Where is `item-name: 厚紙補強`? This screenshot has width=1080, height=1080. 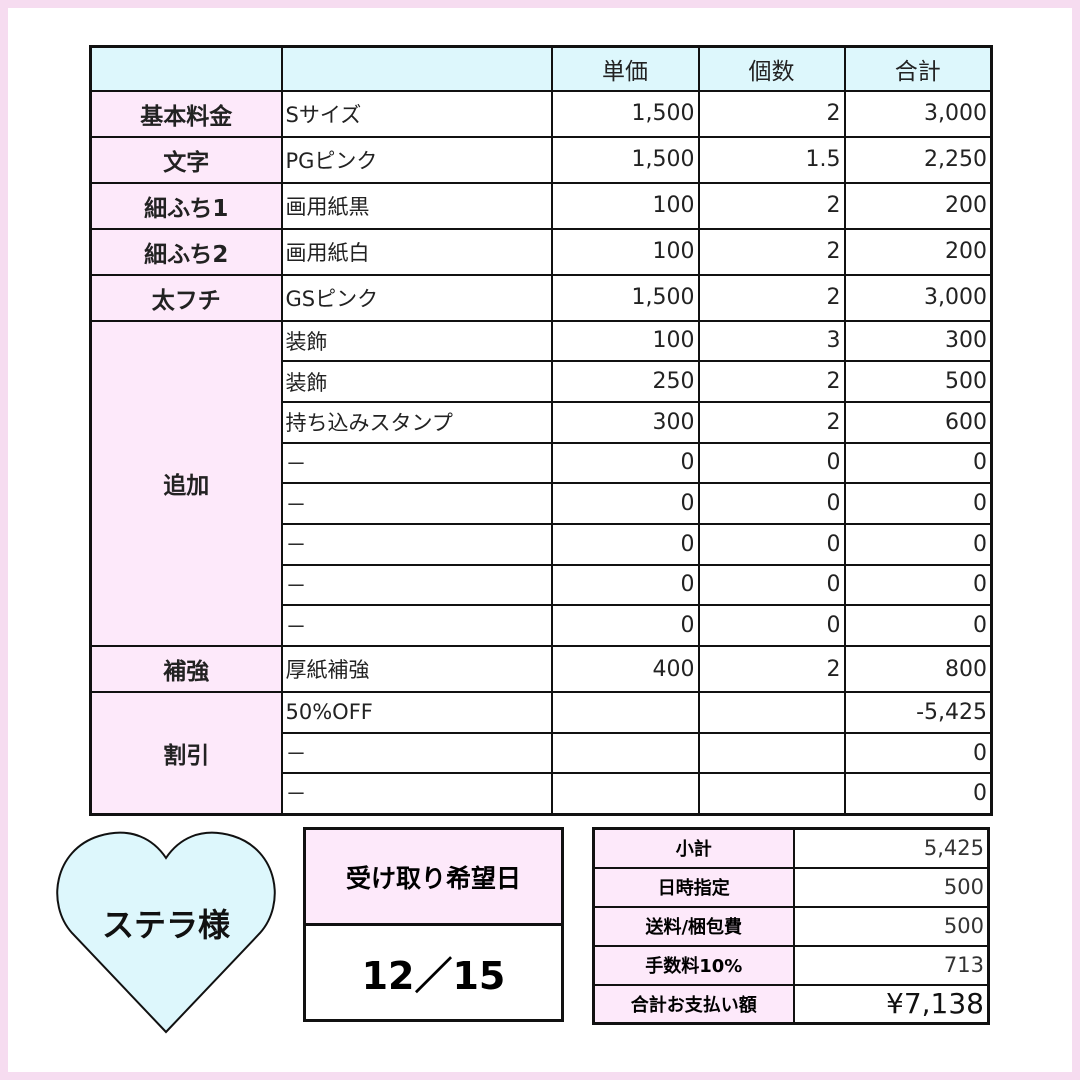
item-name: 厚紙補強 is located at coordinates (416, 669).